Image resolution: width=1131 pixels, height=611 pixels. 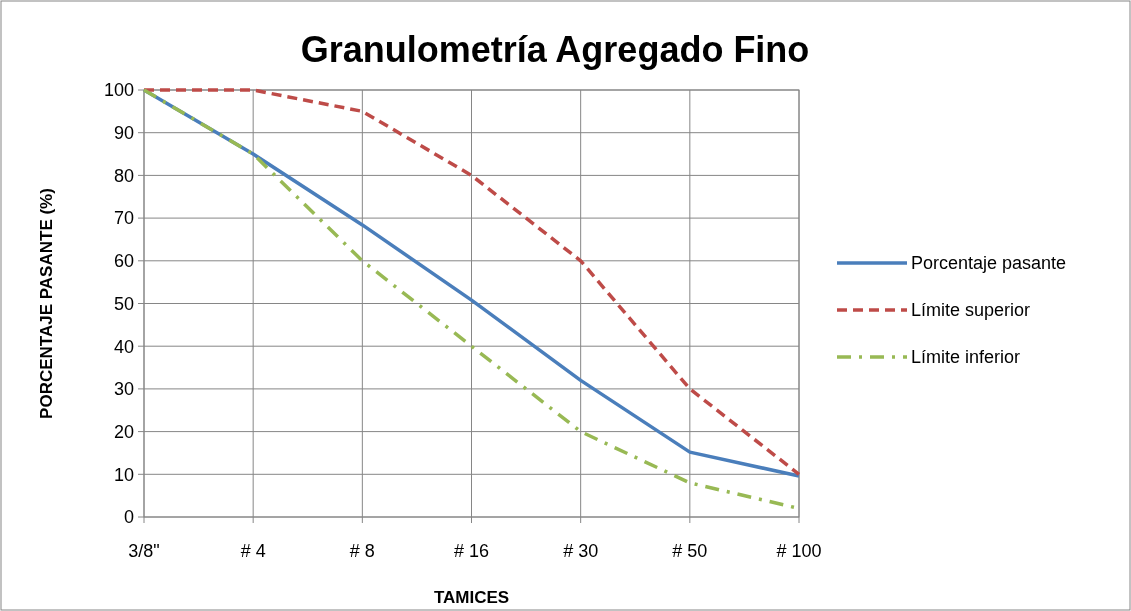 I want to click on legend-label: Porcentaje pasante, so click(x=989, y=263).